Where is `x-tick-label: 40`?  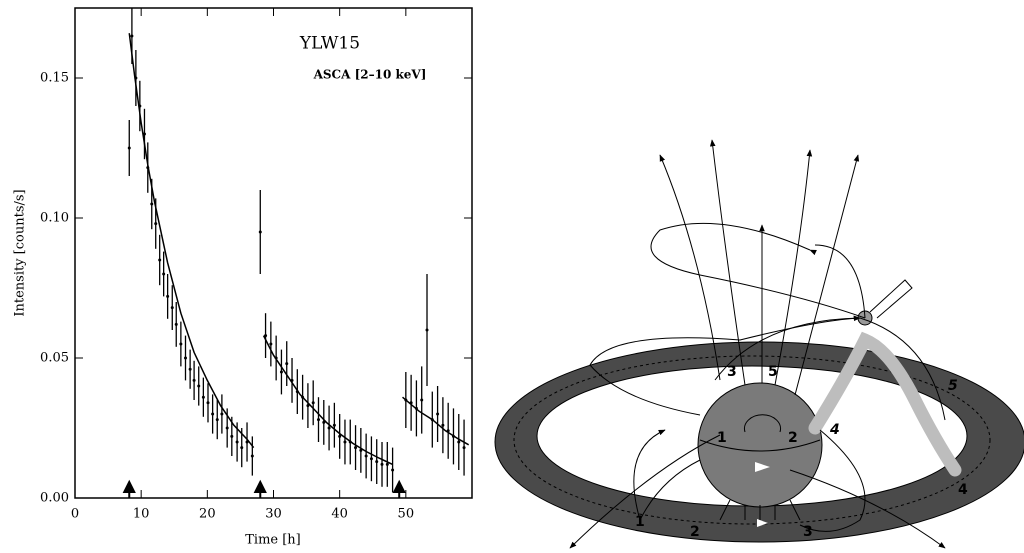 x-tick-label: 40 is located at coordinates (339, 514).